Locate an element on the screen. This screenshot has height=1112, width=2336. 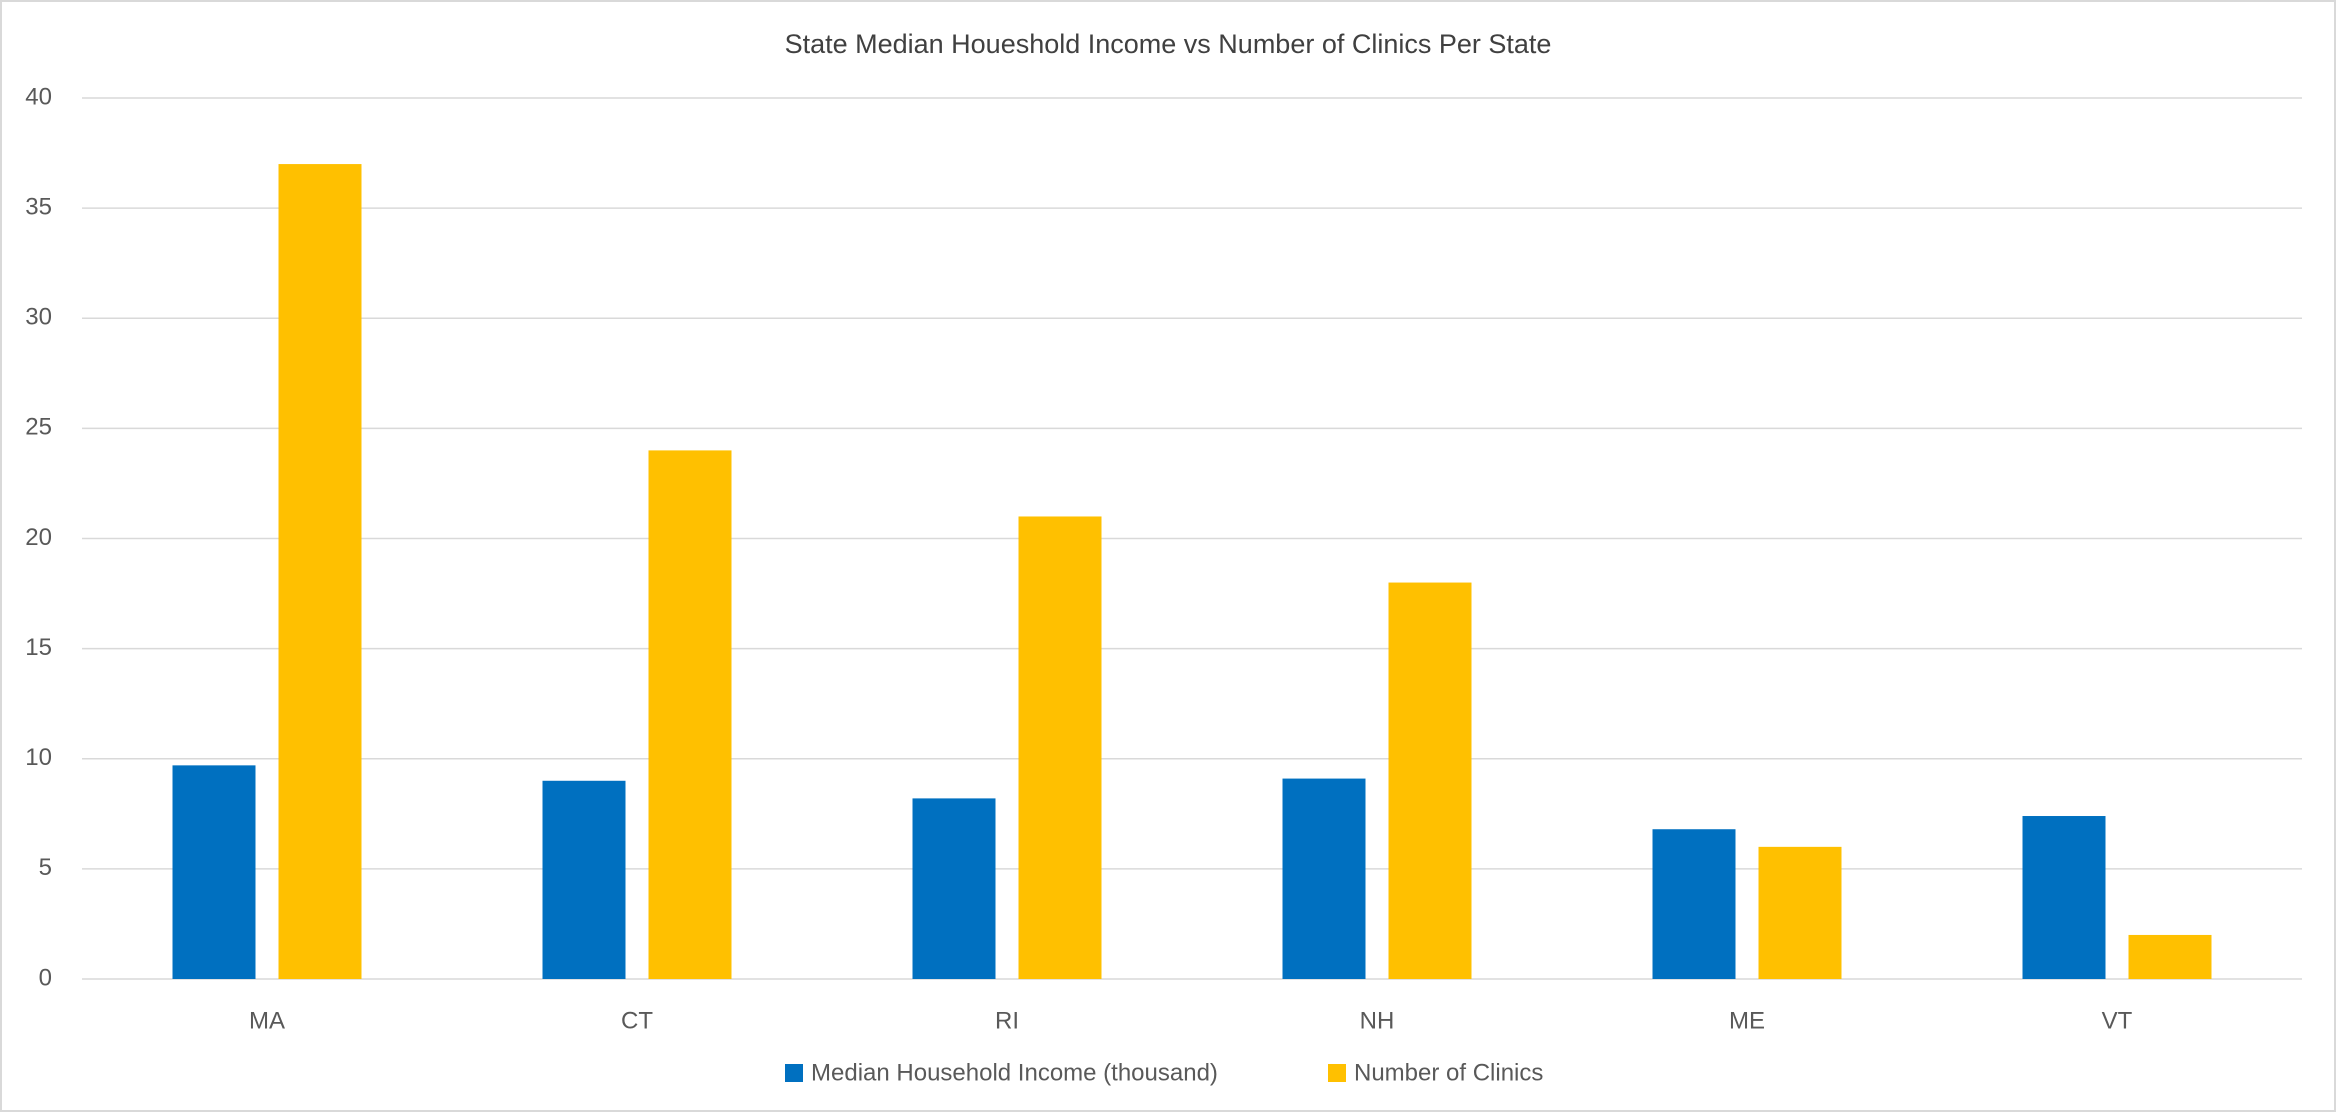
x-tick-label: ME is located at coordinates (1747, 1020).